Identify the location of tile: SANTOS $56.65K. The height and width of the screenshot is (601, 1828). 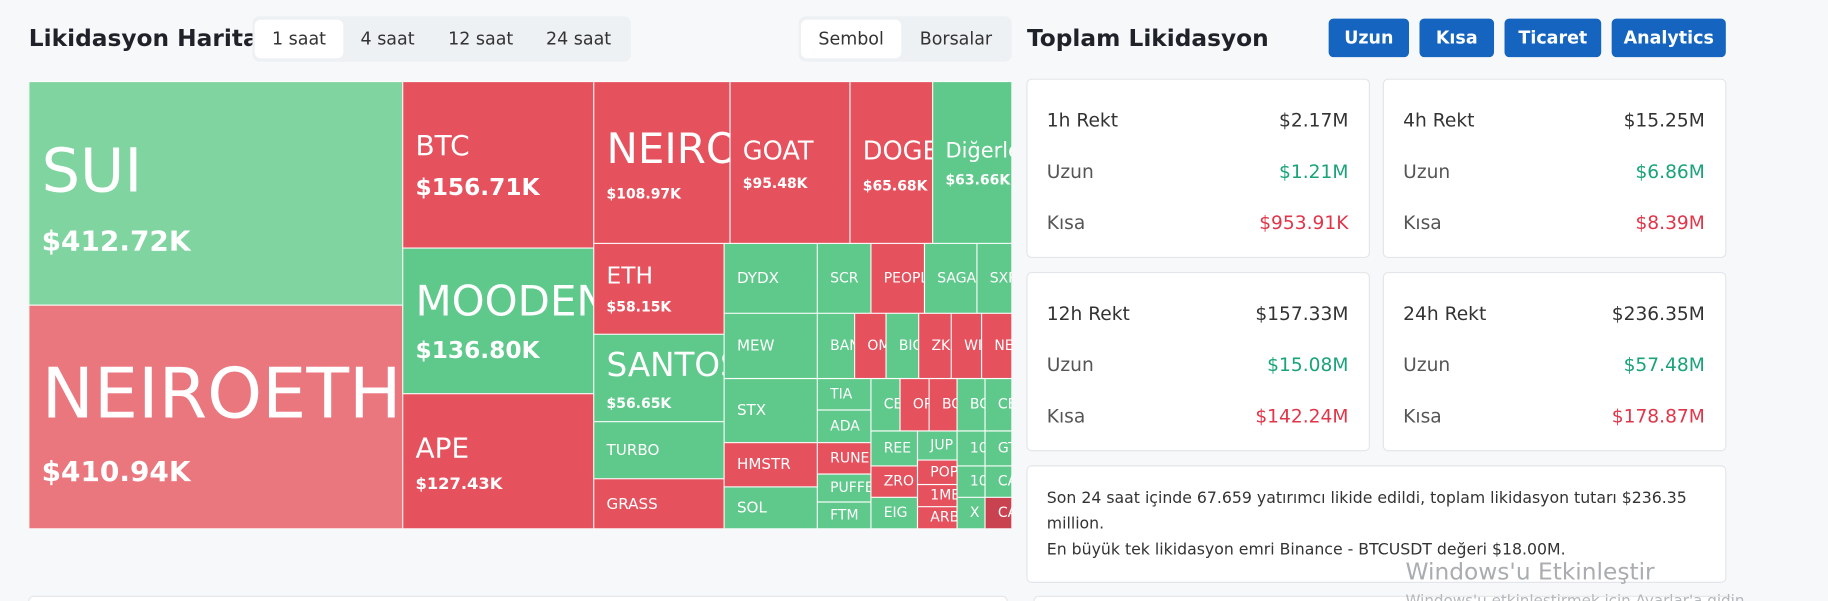
(667, 378).